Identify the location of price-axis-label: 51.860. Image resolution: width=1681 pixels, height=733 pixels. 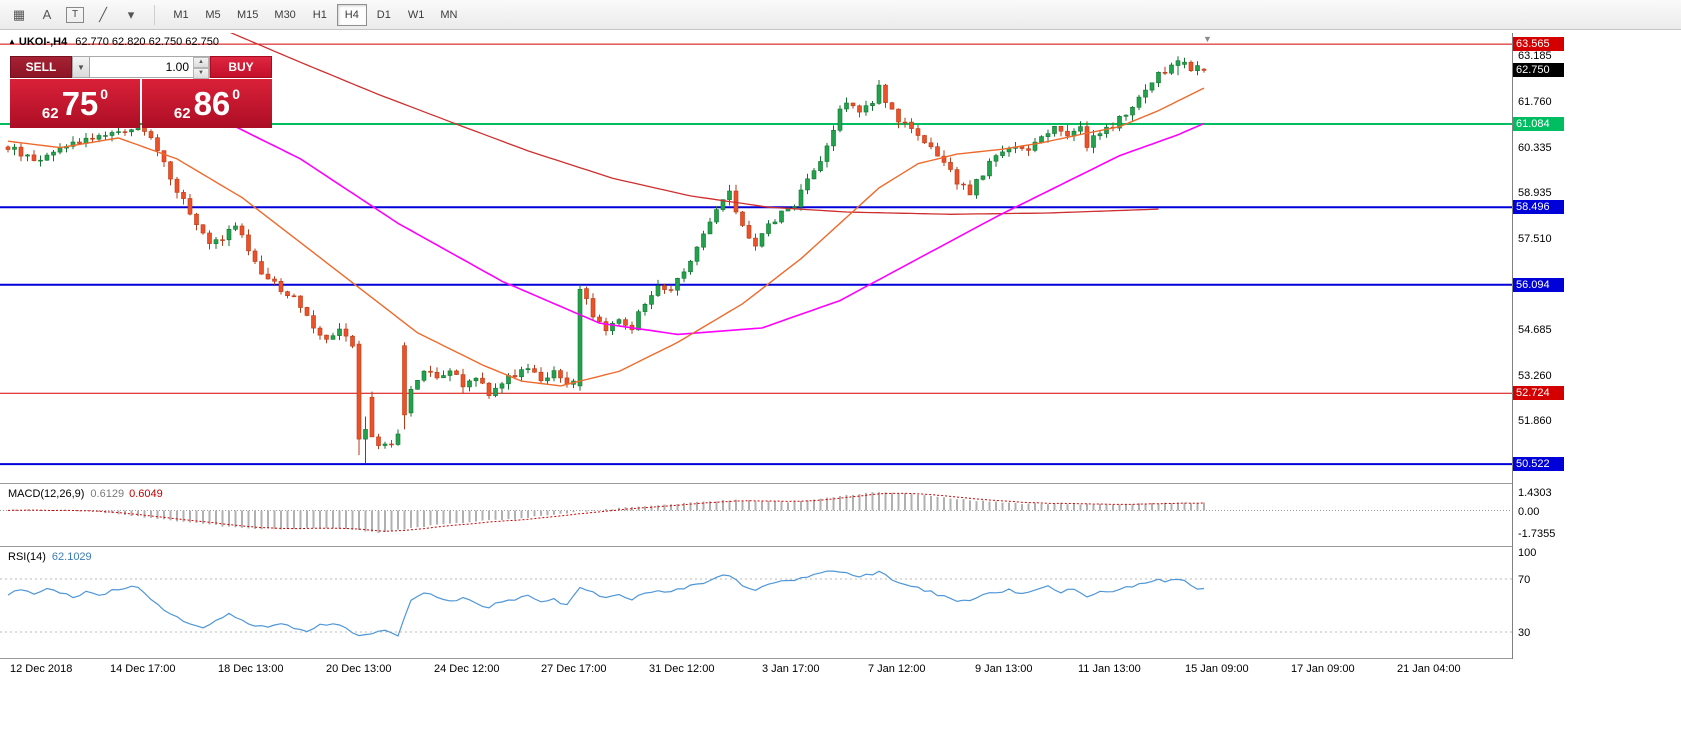
(1535, 421).